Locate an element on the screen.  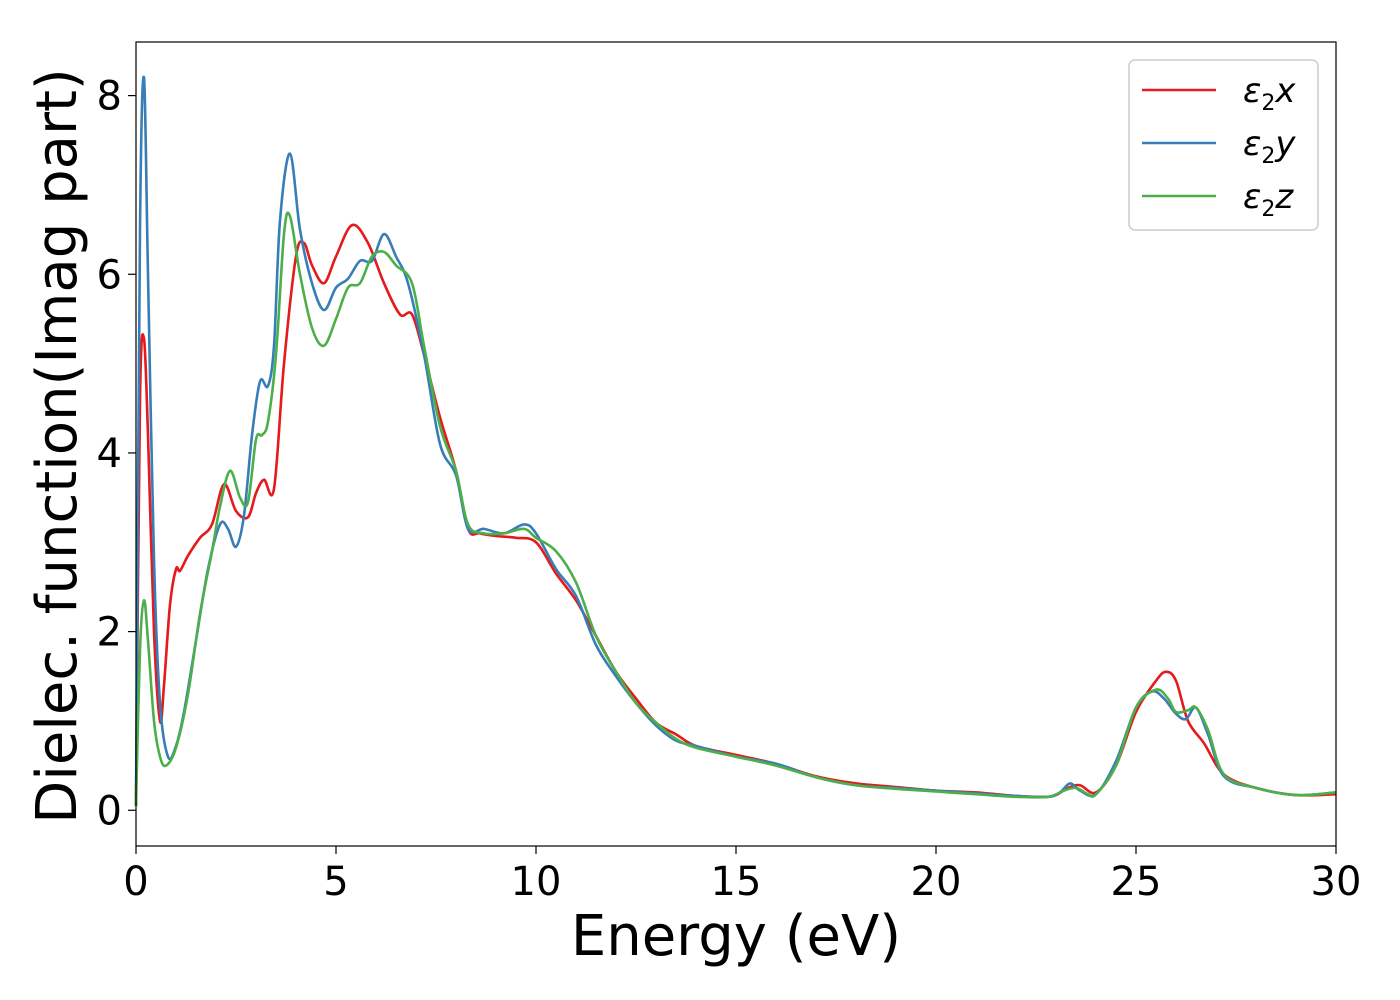
legend: ε2x ε2y ε2z is located at coordinates (1223, 145).